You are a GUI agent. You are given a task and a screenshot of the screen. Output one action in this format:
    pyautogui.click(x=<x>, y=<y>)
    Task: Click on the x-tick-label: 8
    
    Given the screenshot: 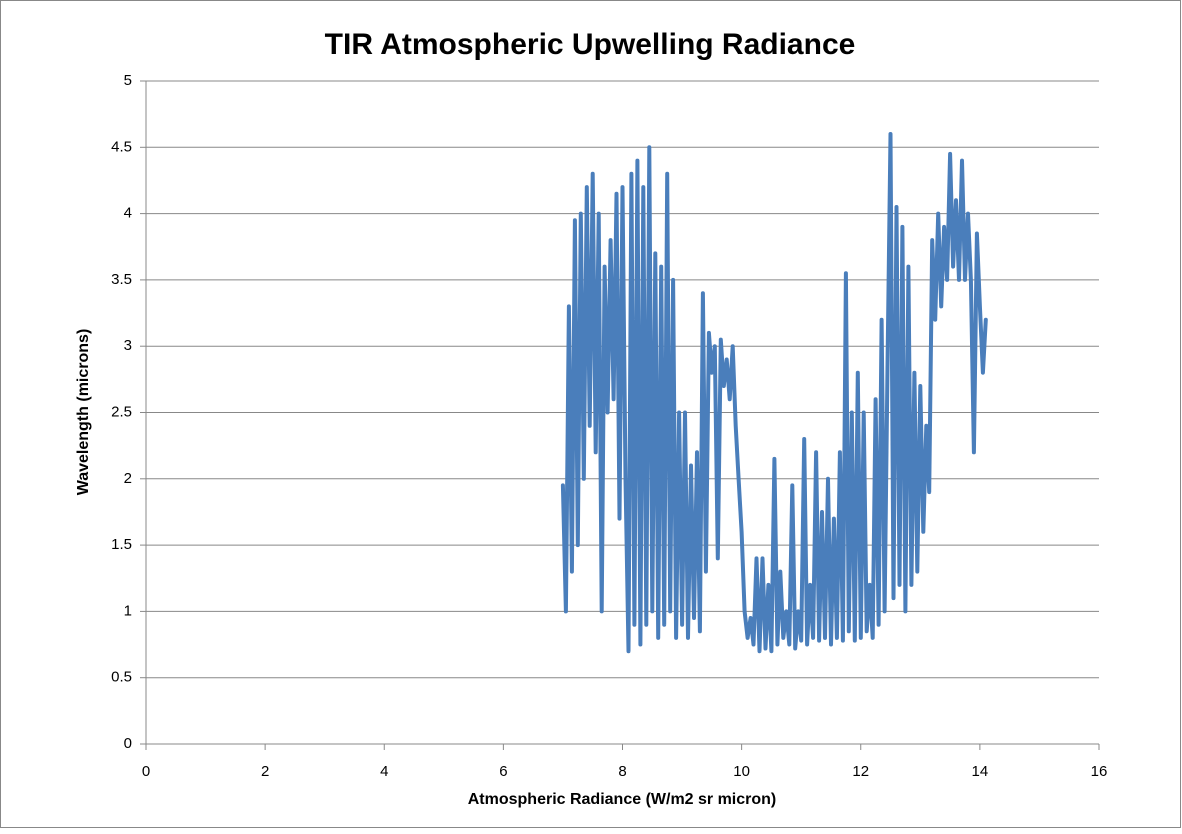 What is the action you would take?
    pyautogui.click(x=622, y=771)
    